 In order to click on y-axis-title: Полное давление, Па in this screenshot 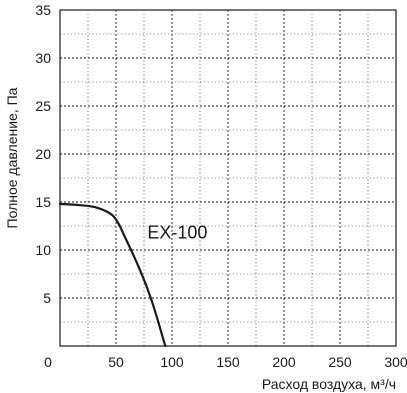, I will do `click(12, 157)`.